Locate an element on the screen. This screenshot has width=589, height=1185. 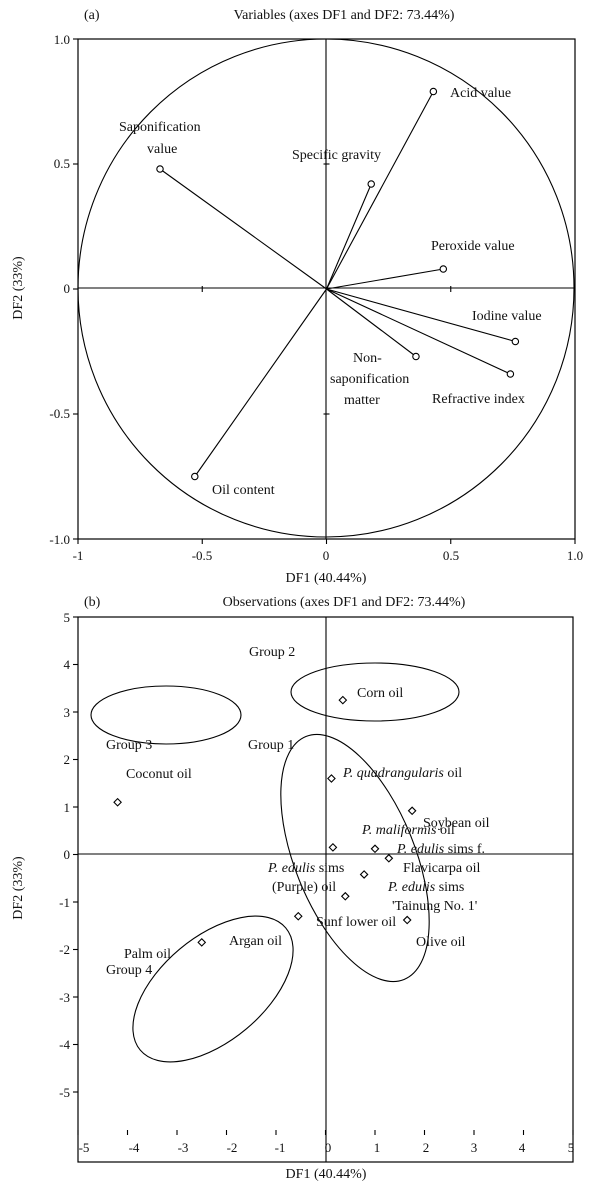
group-4-label: Group 4 is located at coordinates (129, 970).